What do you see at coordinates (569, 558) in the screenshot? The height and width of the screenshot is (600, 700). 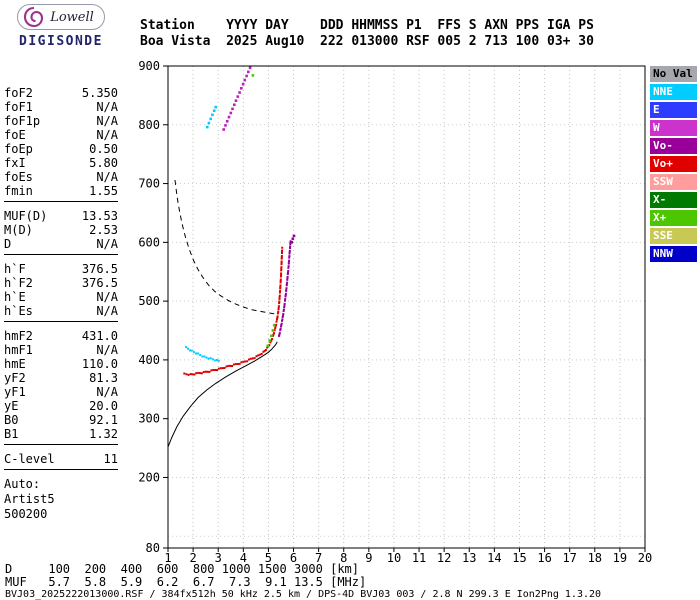 I see `svg-text: 17` at bounding box center [569, 558].